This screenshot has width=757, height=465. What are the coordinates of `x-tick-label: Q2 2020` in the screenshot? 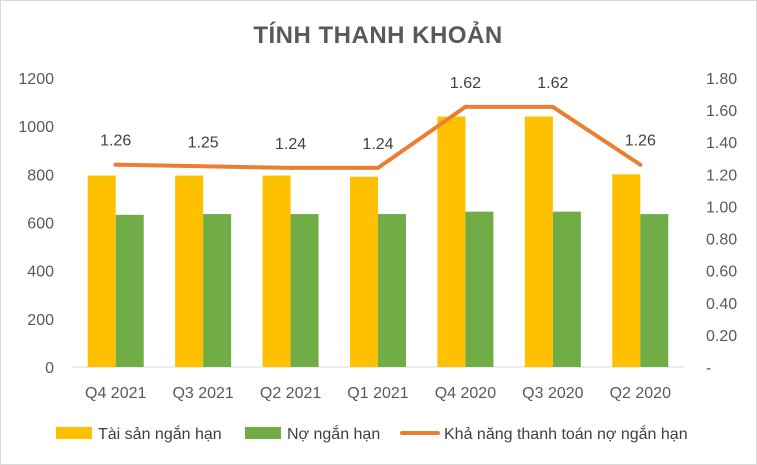 It's located at (640, 393).